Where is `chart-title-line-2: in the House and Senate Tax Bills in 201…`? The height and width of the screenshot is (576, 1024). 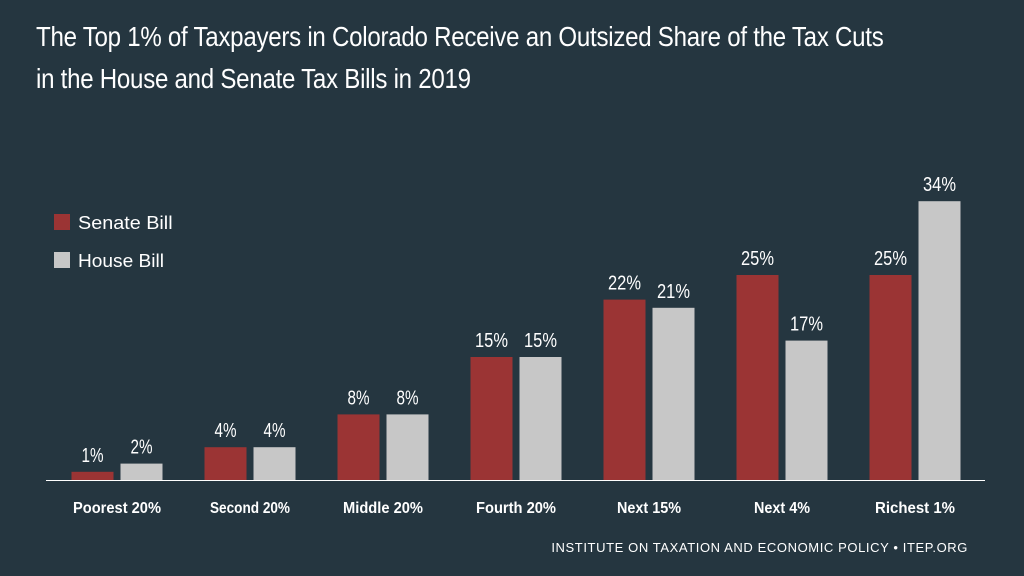 chart-title-line-2: in the House and Senate Tax Bills in 201… is located at coordinates (253, 78).